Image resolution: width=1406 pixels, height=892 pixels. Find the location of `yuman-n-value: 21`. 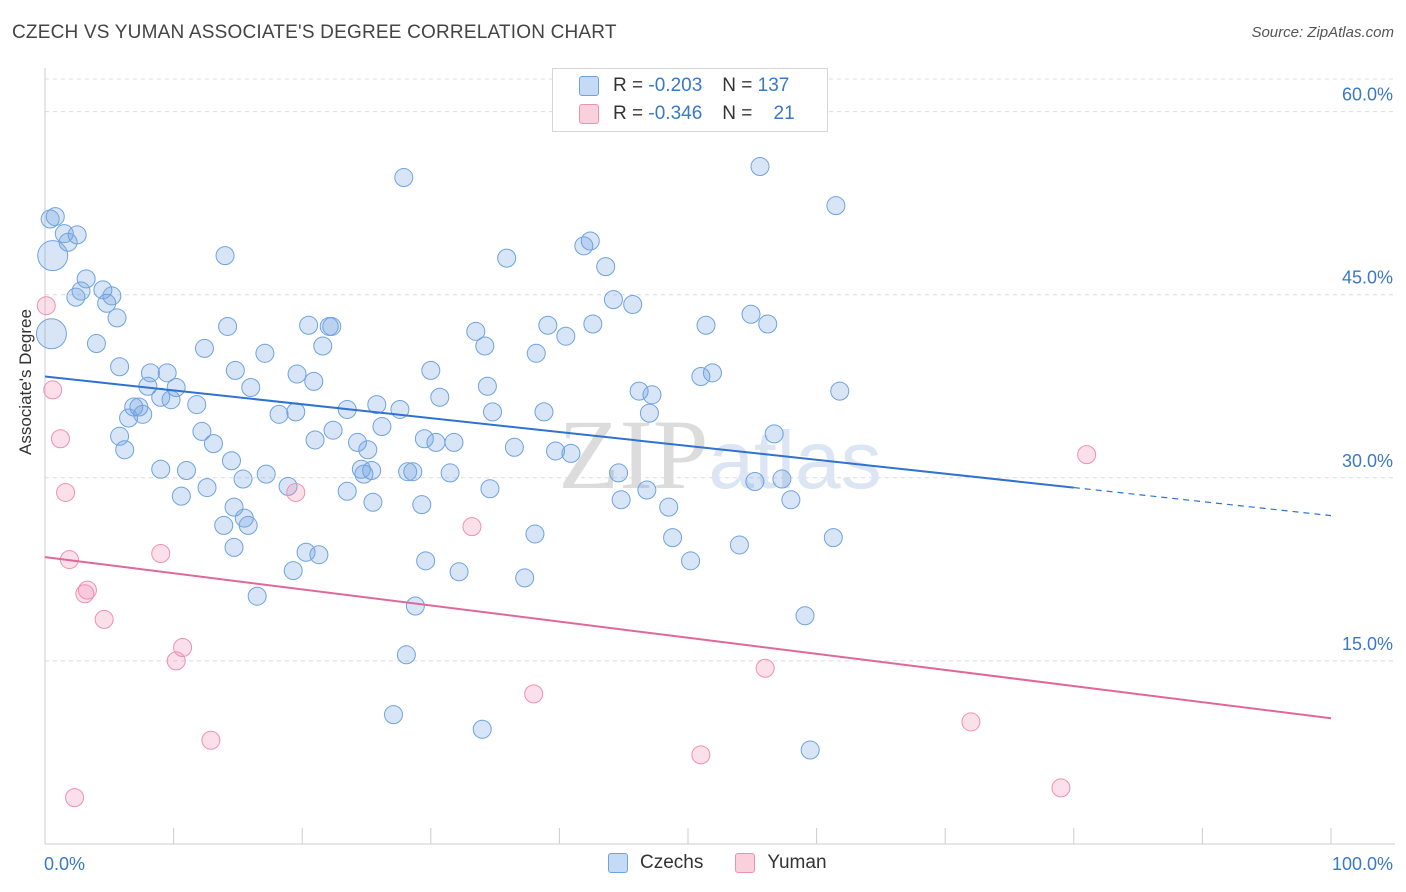

yuman-n-value: 21 is located at coordinates (784, 113).